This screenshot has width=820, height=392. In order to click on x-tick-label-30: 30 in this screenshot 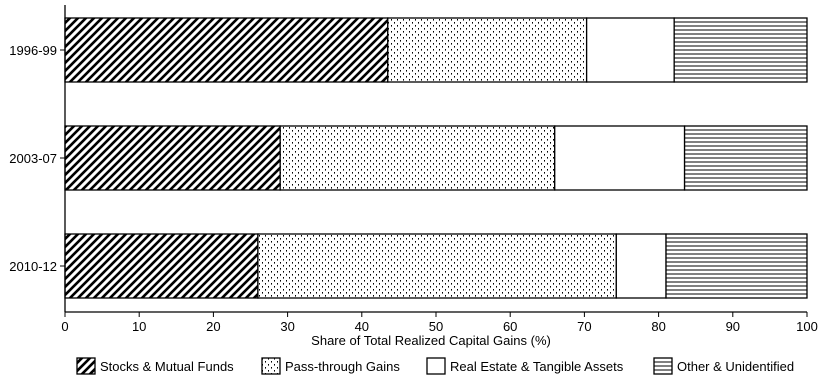, I will do `click(287, 326)`.